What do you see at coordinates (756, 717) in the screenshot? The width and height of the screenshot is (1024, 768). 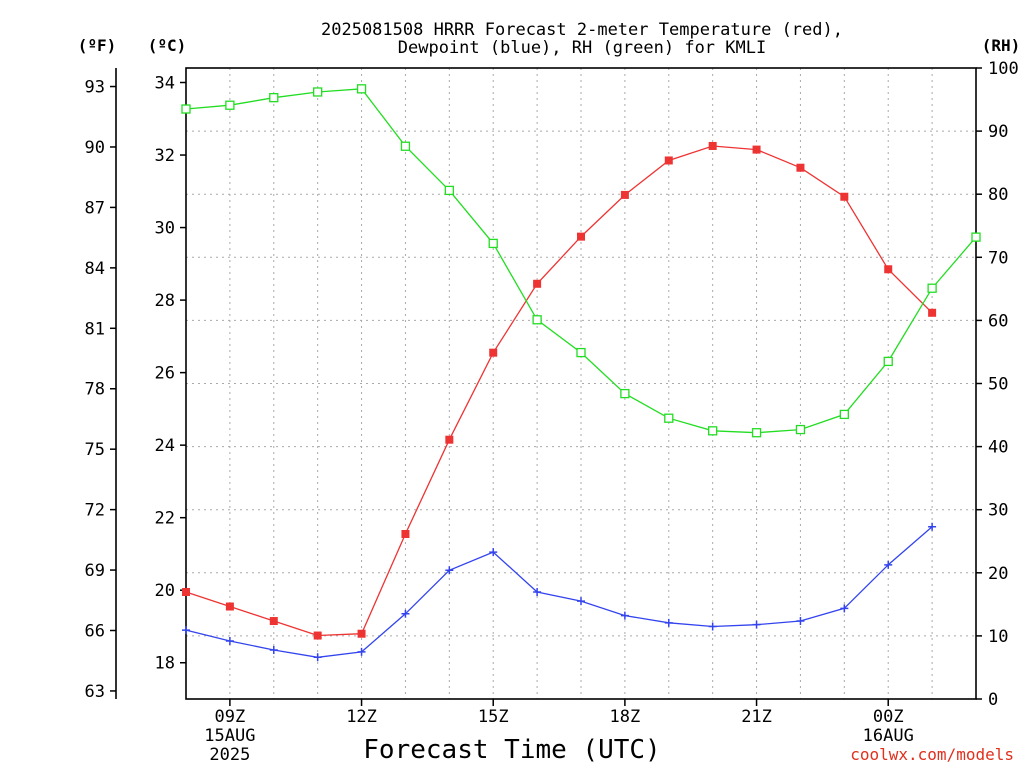 I see `x-tick-label: 21Z` at bounding box center [756, 717].